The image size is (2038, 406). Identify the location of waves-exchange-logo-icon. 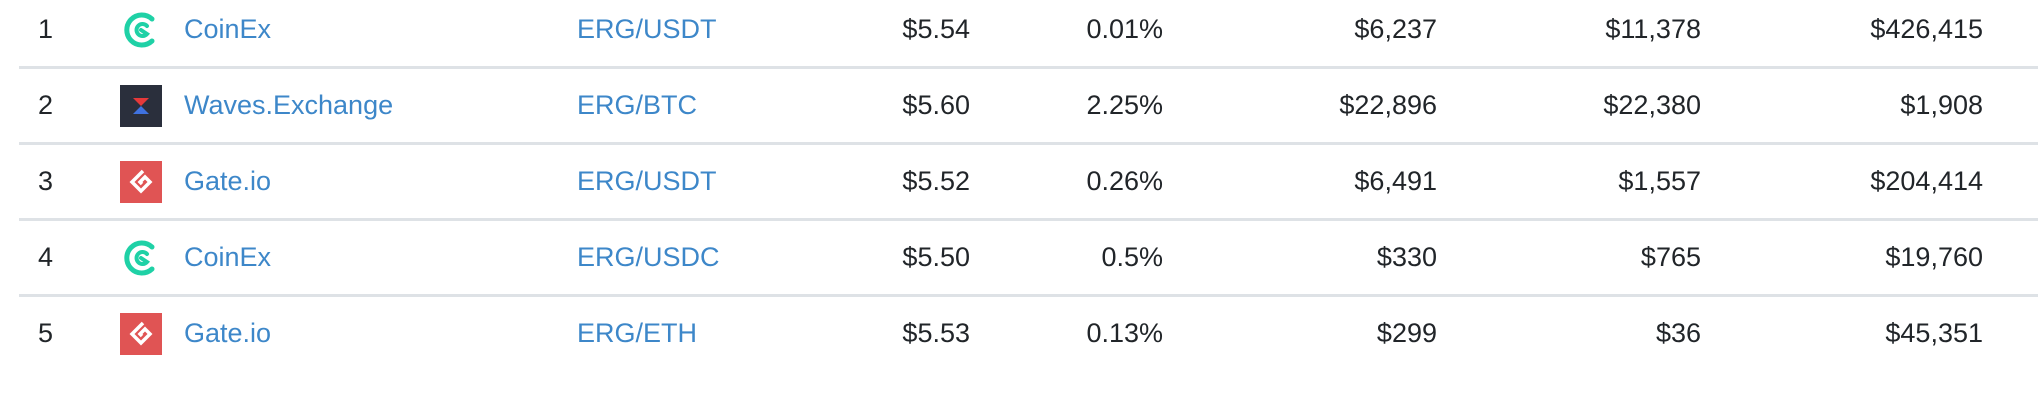
(141, 106).